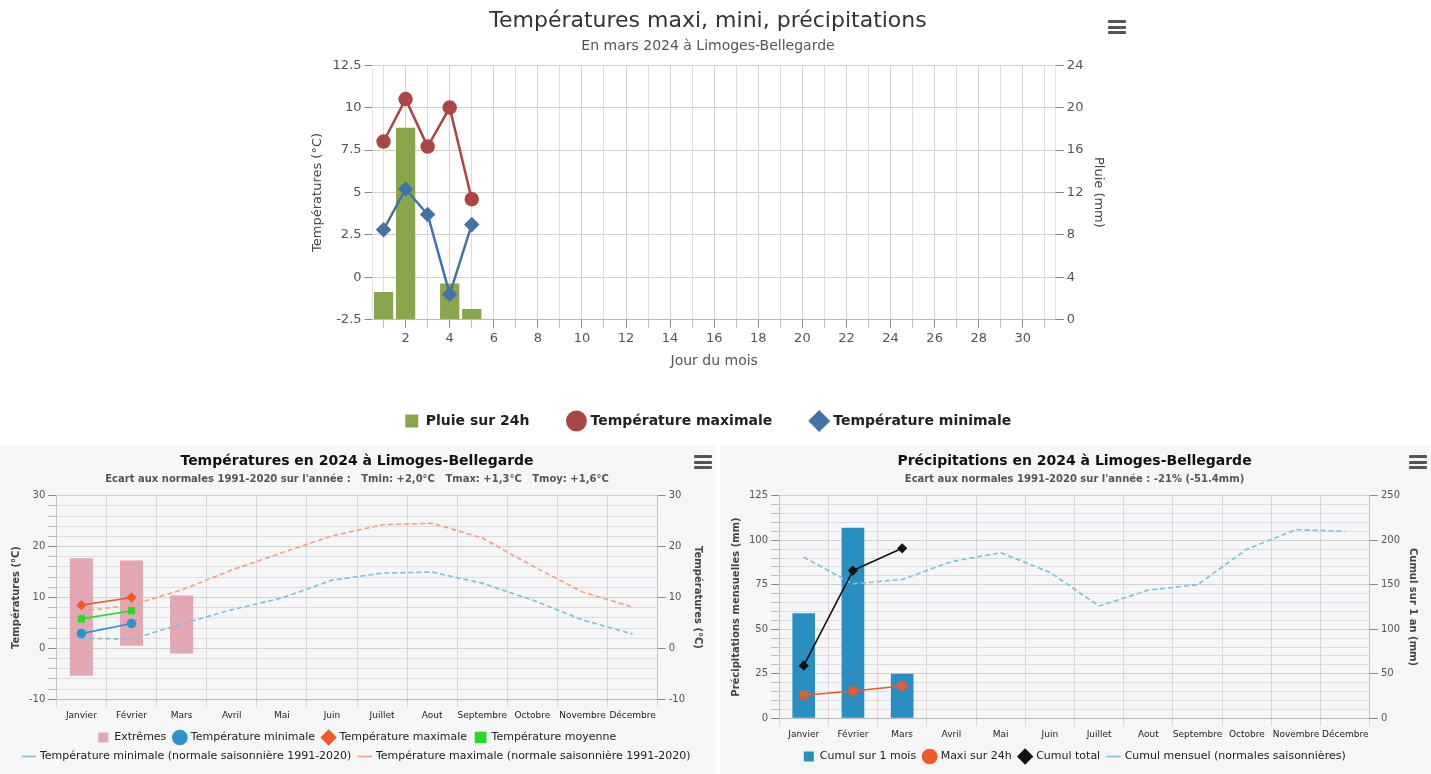 The width and height of the screenshot is (1431, 774). What do you see at coordinates (978, 337) in the screenshot?
I see `x-tick-label: 28` at bounding box center [978, 337].